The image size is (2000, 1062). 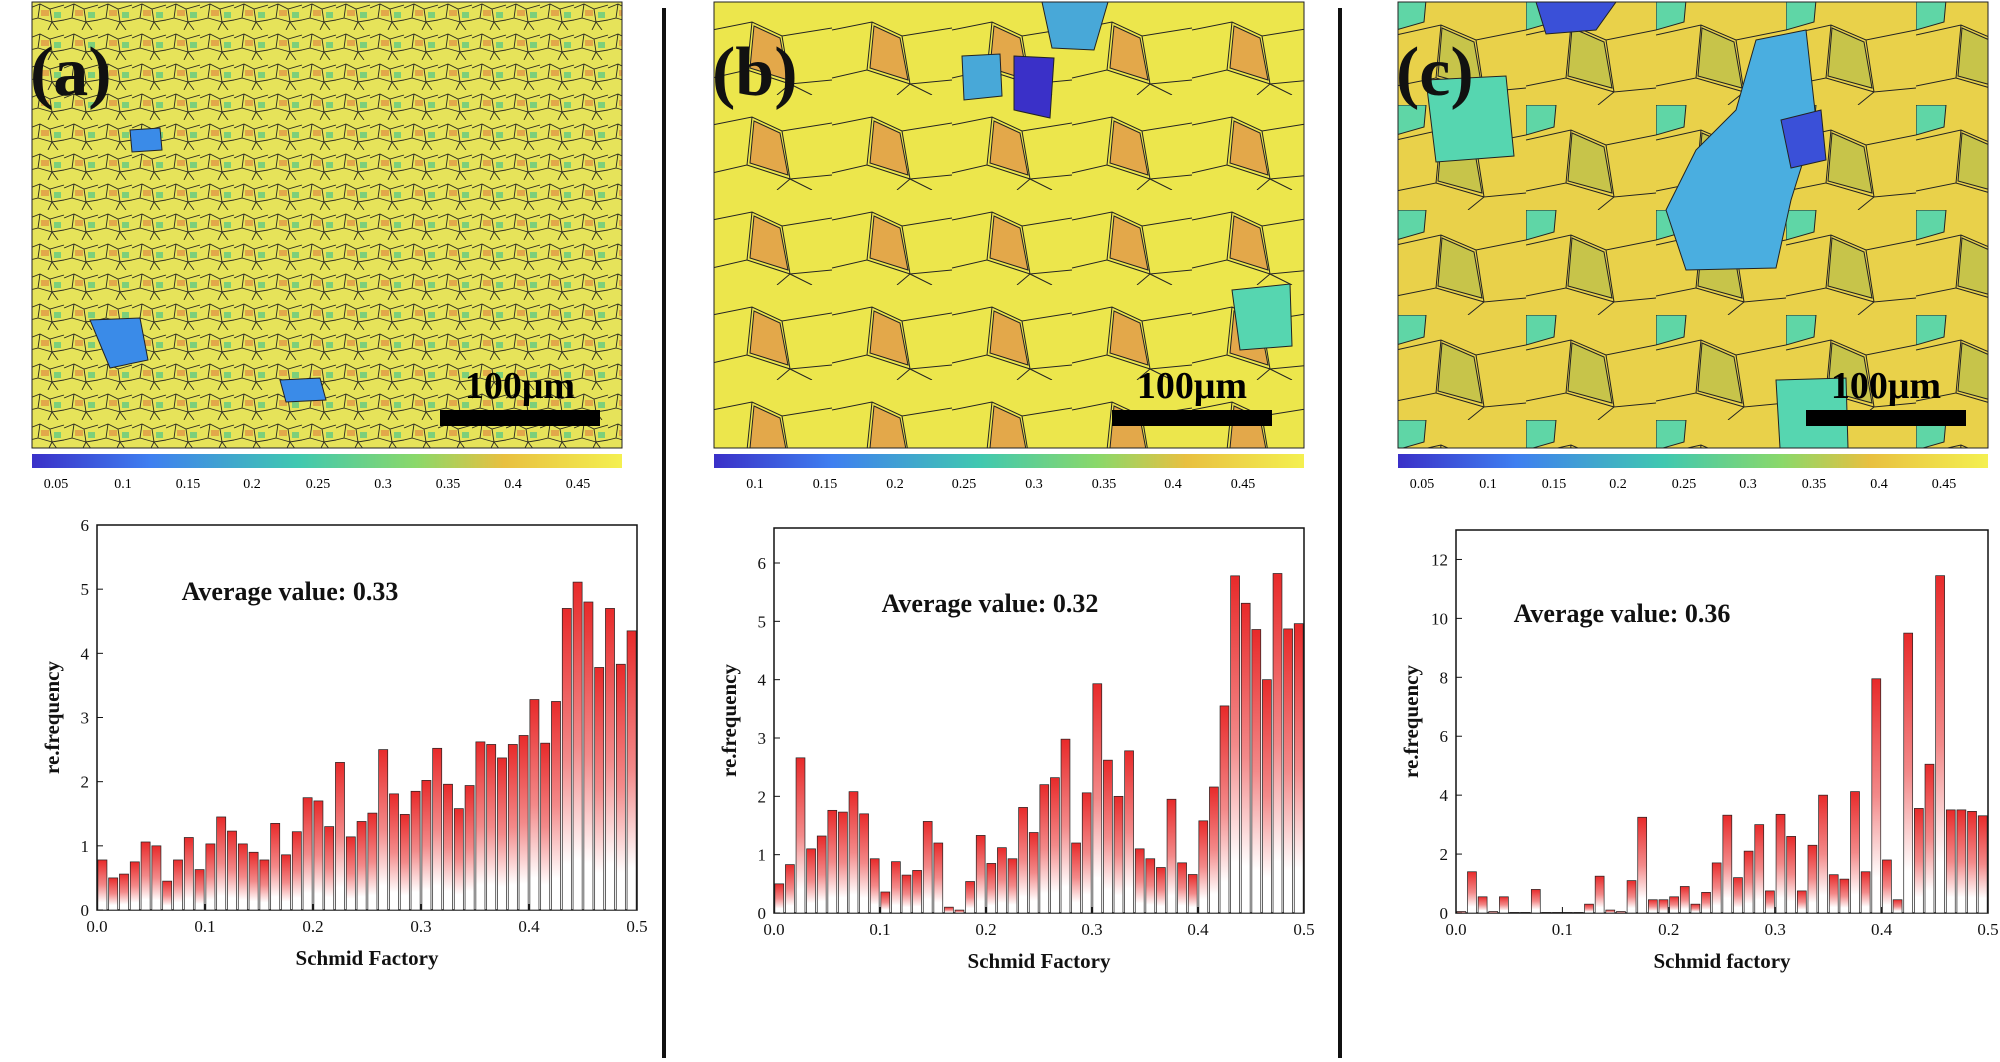 I want to click on colorbar-ticks-c: 0.05 0.1 0.15 0.2 0.25 0.3 0.35 0.4 0.45, so click(x=1683, y=484).